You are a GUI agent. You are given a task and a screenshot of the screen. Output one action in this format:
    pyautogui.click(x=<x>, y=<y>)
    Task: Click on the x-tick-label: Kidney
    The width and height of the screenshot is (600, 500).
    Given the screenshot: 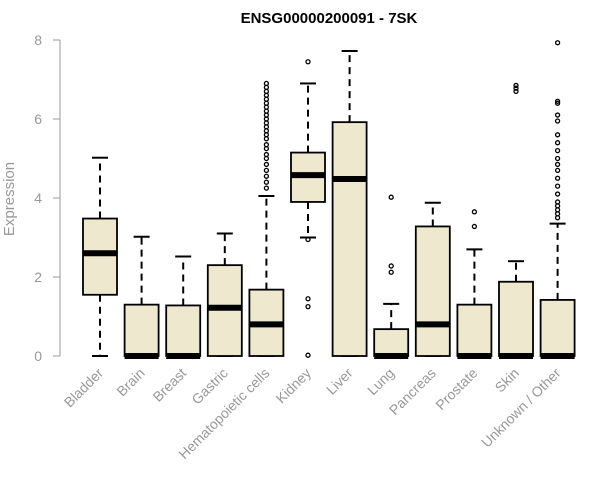 What is the action you would take?
    pyautogui.click(x=294, y=386)
    